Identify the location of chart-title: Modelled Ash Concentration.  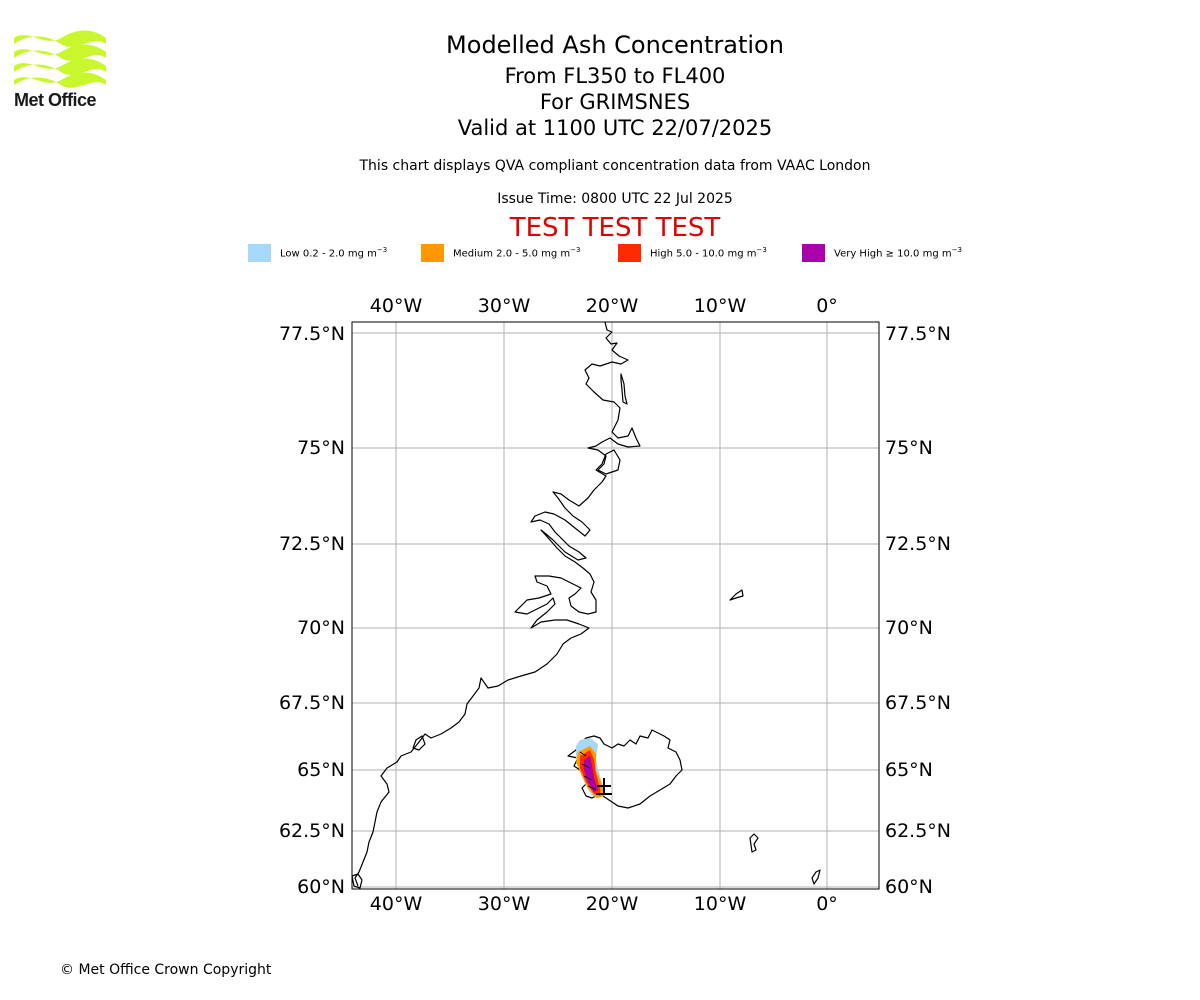
(615, 45).